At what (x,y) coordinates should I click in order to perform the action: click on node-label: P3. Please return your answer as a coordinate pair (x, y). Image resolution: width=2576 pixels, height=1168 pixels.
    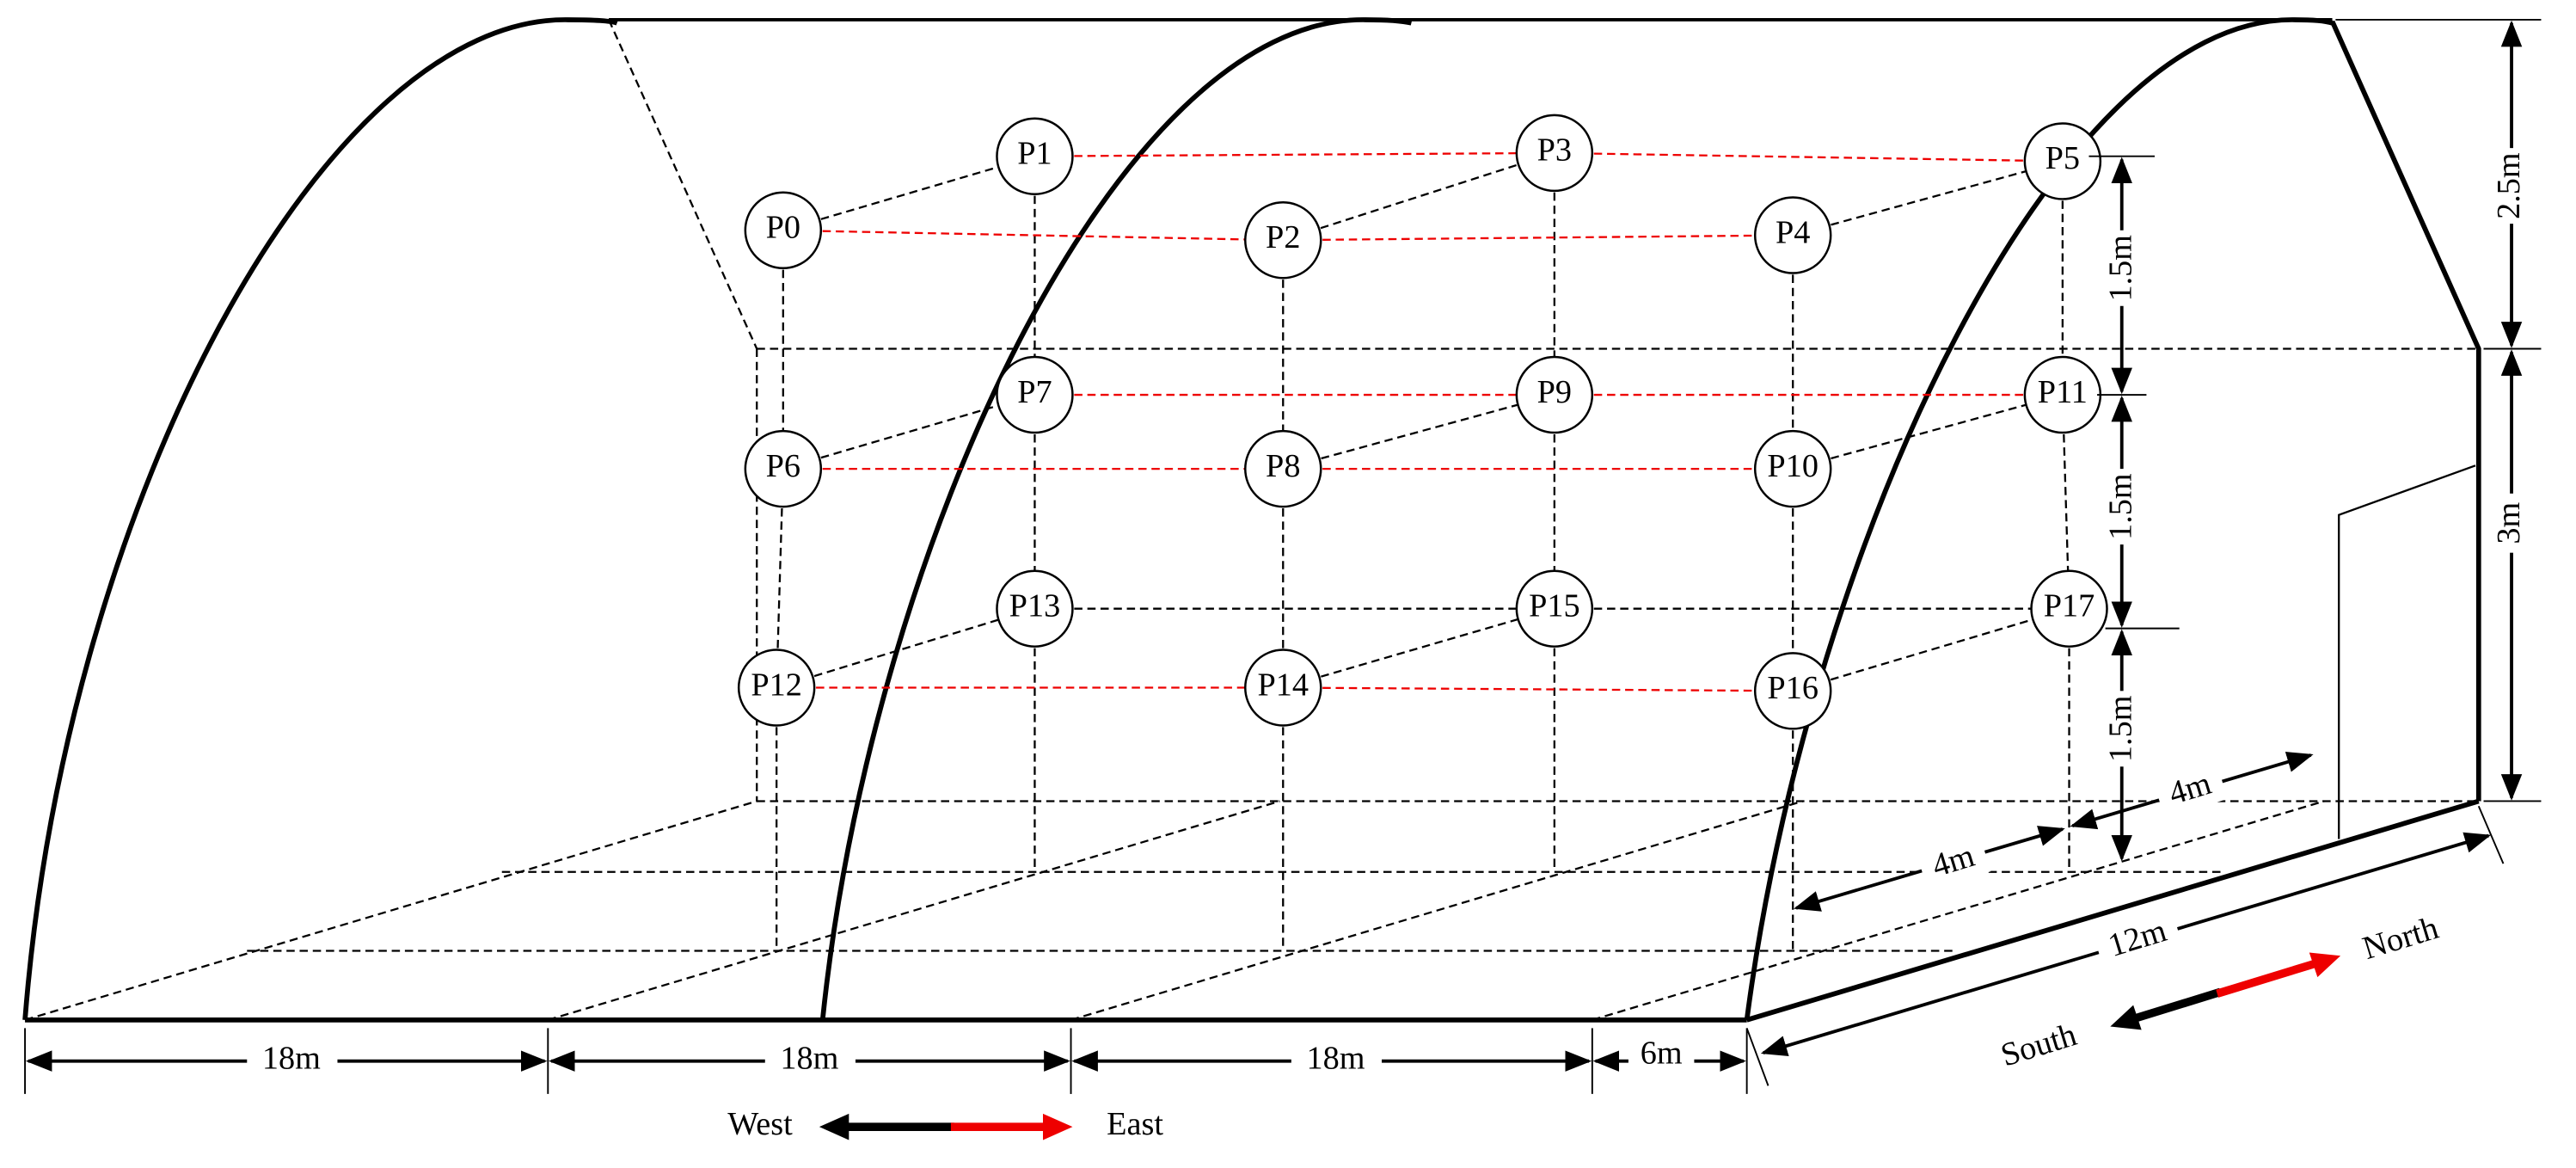
    Looking at the image, I should click on (1554, 151).